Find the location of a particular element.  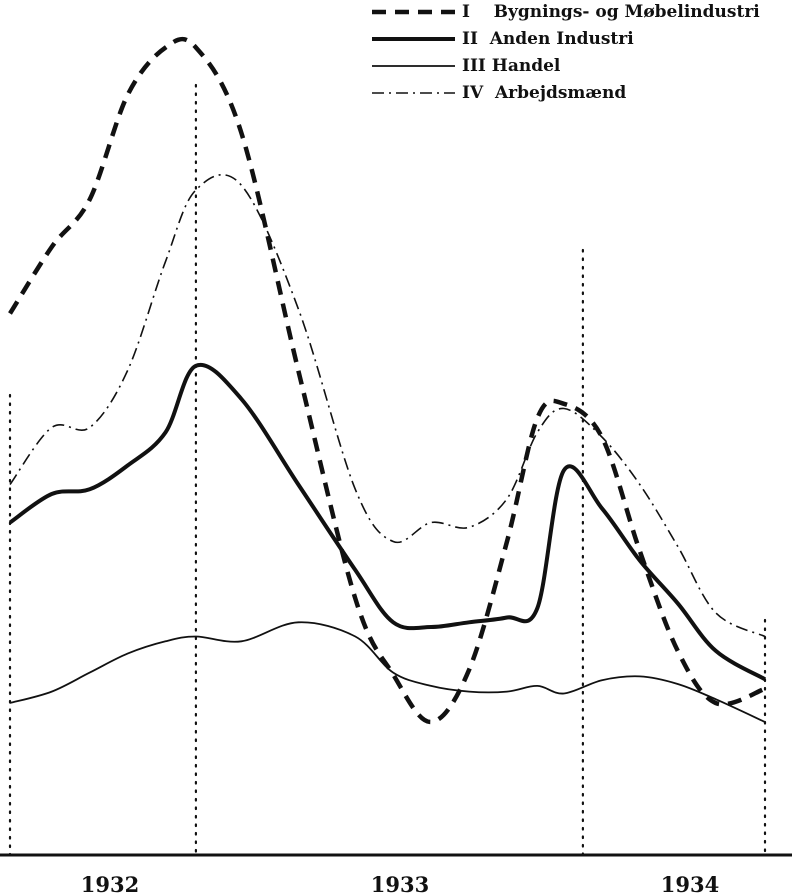

x-tick-labels: 1932 1933 1934 is located at coordinates (400, 883).